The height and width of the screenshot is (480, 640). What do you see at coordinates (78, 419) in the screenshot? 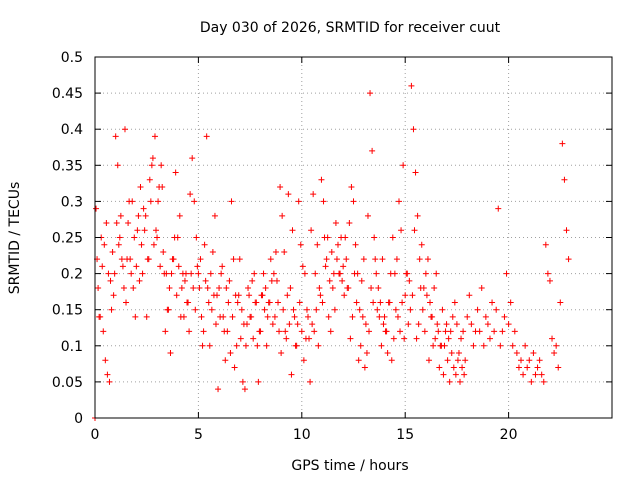
I see `y-tick-label: 0` at bounding box center [78, 419].